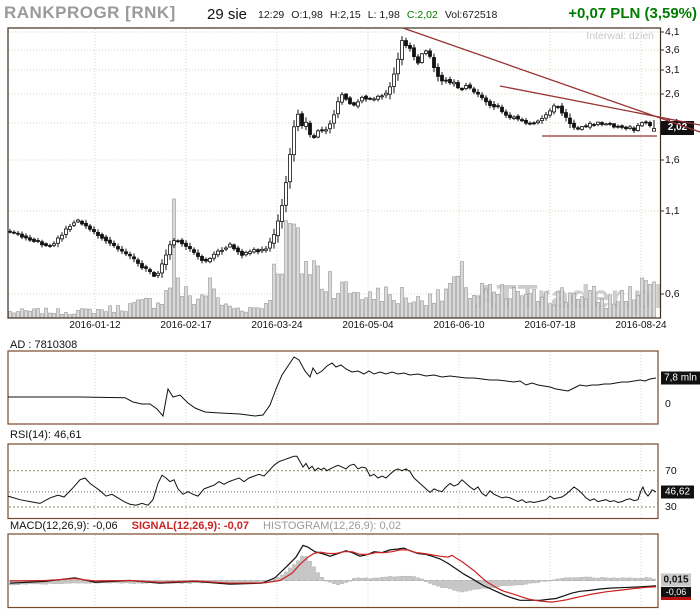 The width and height of the screenshot is (700, 613). Describe the element at coordinates (680, 378) in the screenshot. I see `ad-value-badge: 7,8 mln` at that location.